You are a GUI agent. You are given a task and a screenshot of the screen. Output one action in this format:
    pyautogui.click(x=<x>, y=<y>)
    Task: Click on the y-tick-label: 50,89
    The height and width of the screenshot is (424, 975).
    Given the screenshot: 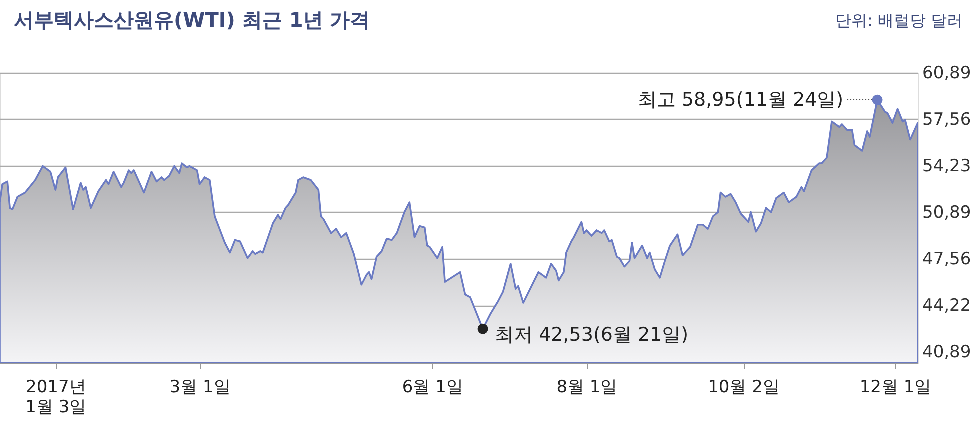 What is the action you would take?
    pyautogui.click(x=947, y=212)
    